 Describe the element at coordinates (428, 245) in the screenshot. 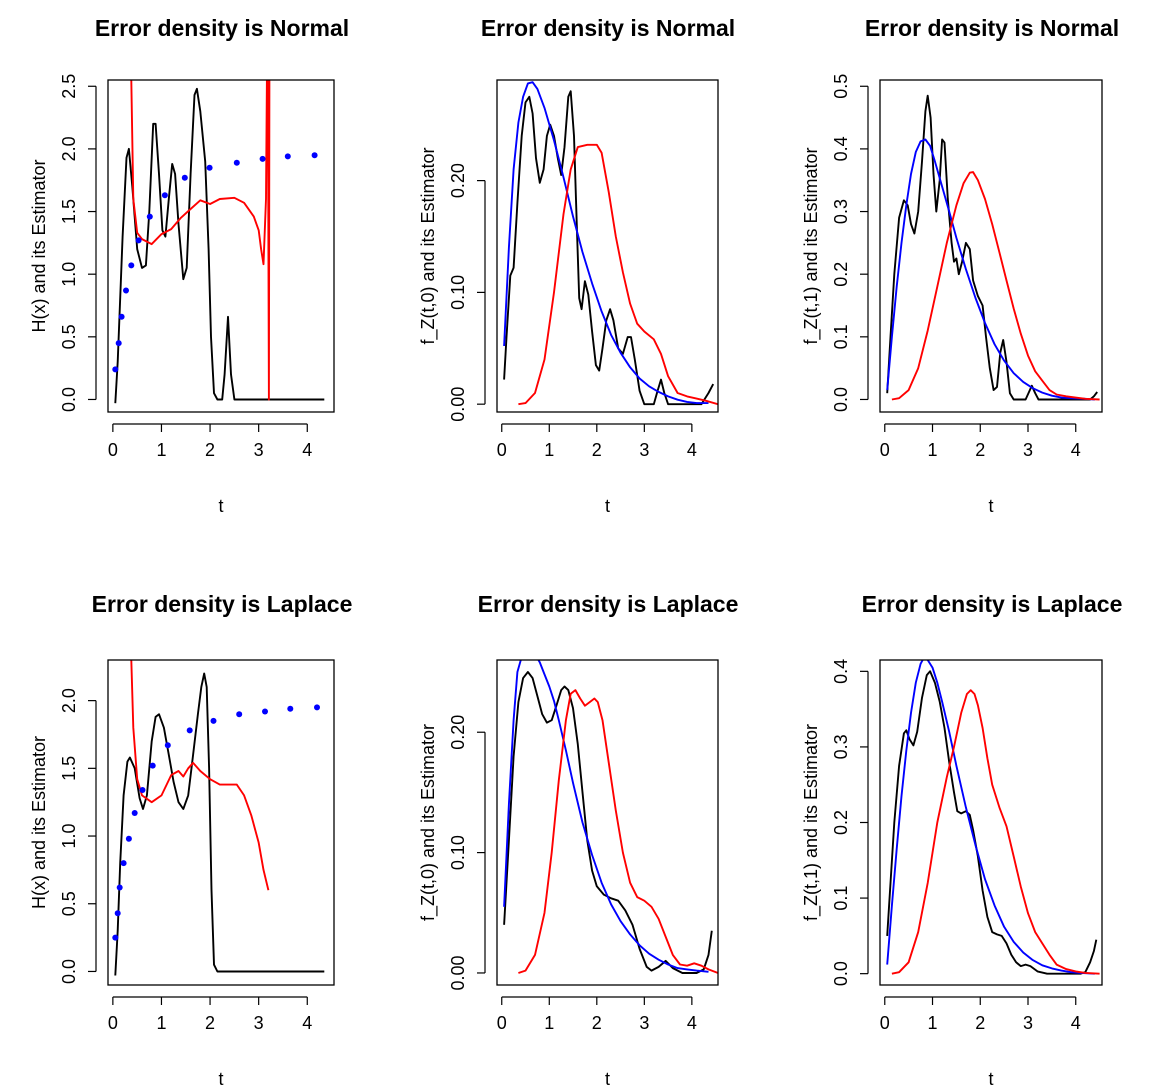

I see `y-axis-label: f_Z(t,0) and its Estimator` at that location.